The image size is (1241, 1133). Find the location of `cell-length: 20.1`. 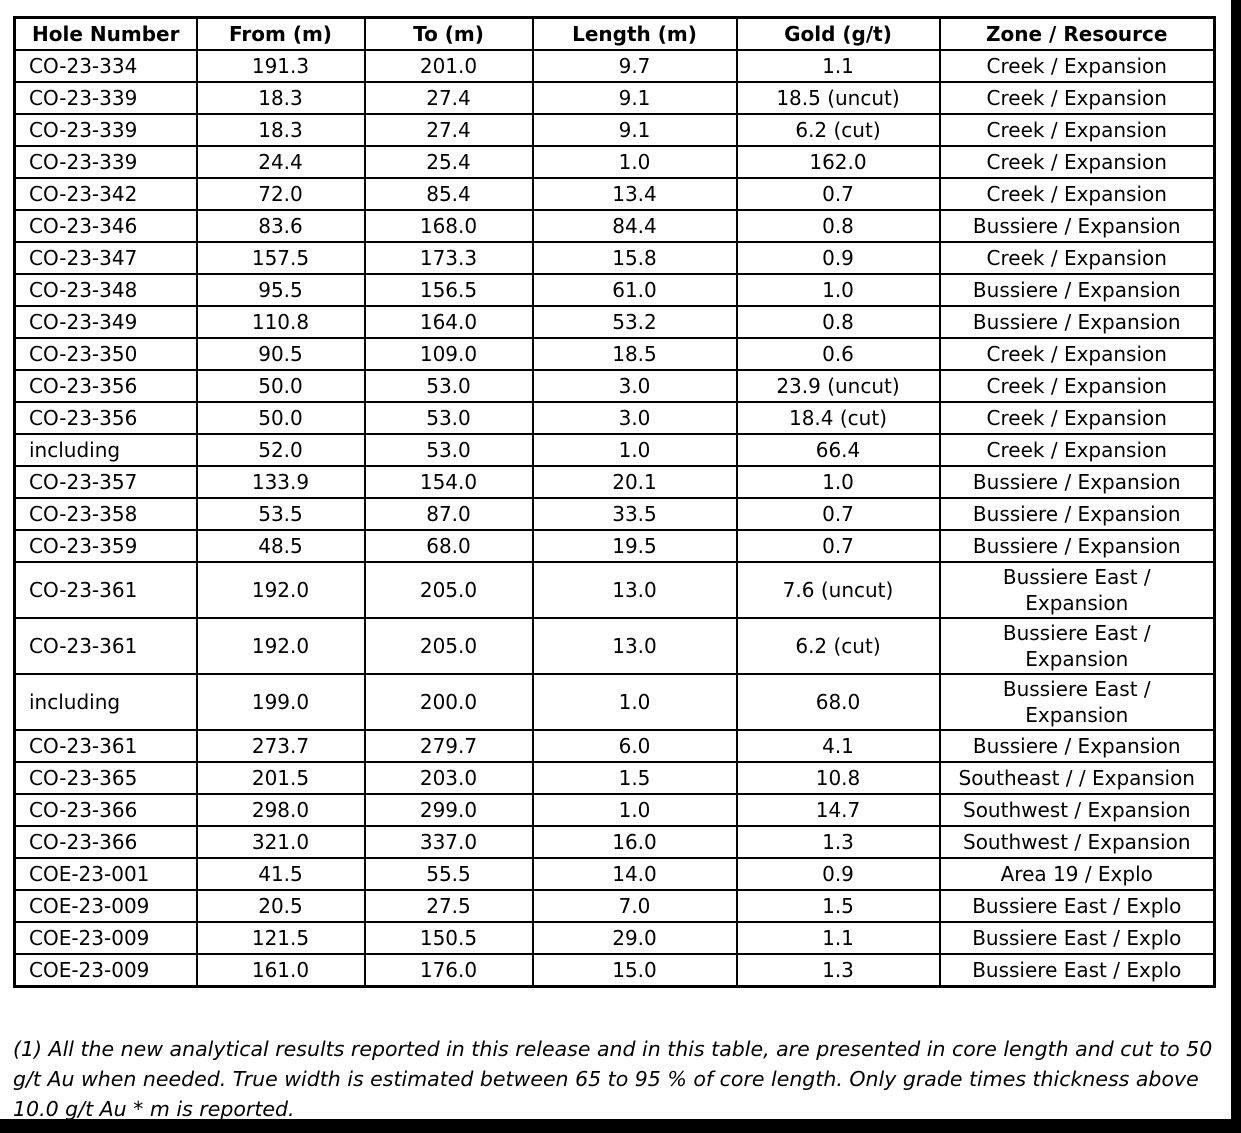

cell-length: 20.1 is located at coordinates (634, 482).